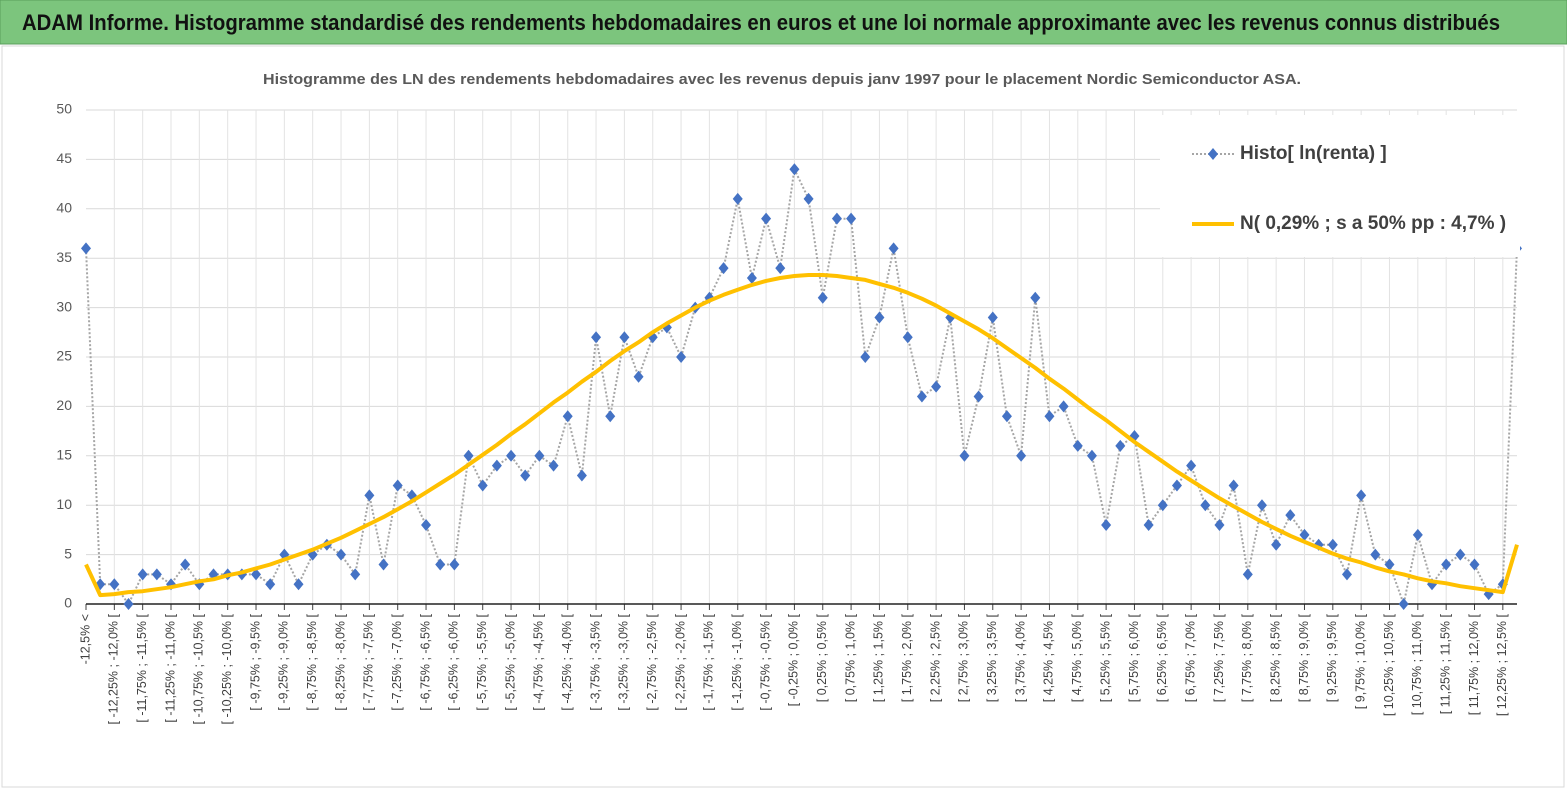  Describe the element at coordinates (1332, 657) in the screenshot. I see `x-tick-label: [ 9,25% ; 9,5% [` at that location.